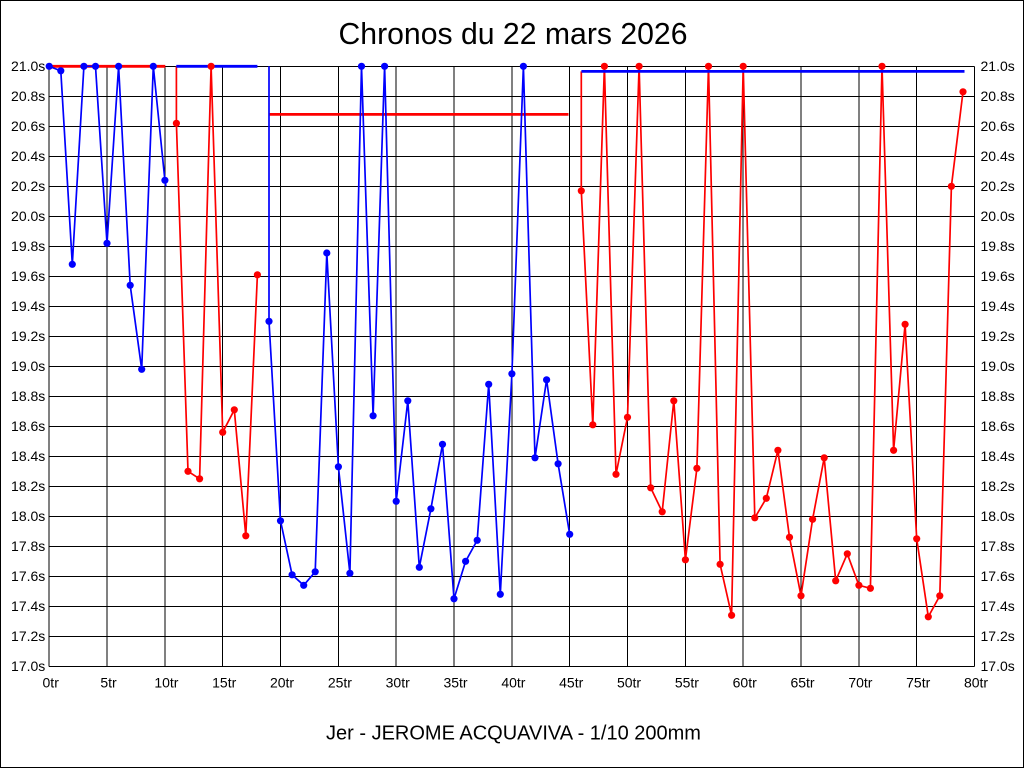 Image resolution: width=1024 pixels, height=768 pixels. What do you see at coordinates (166, 683) in the screenshot?
I see `svg-text: 10tr` at bounding box center [166, 683].